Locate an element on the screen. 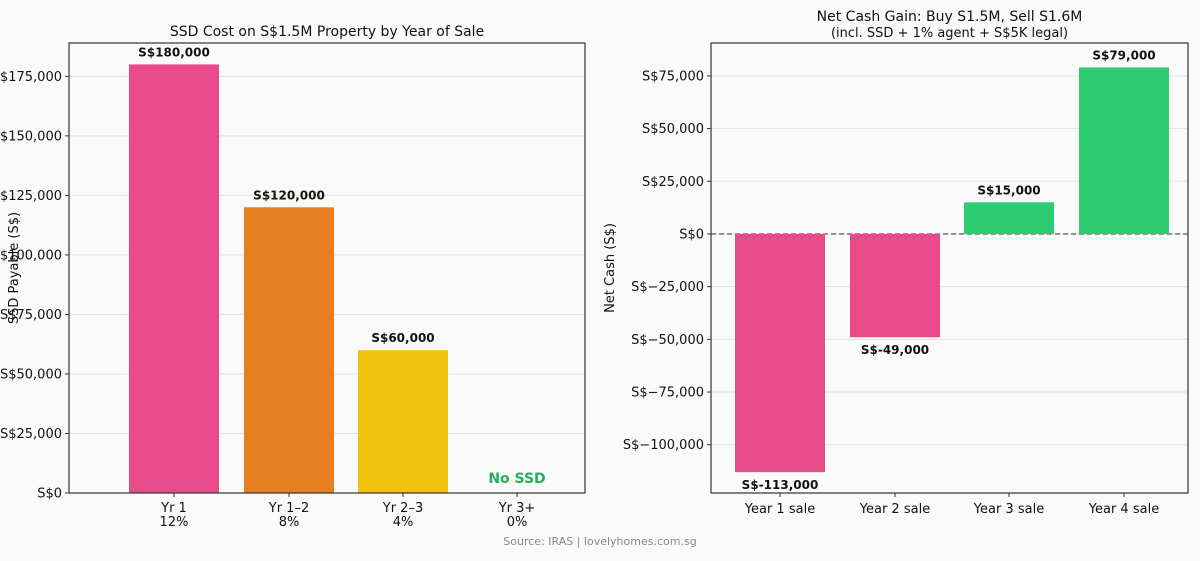 The width and height of the screenshot is (1200, 561). y-tick-label: S$100,000 is located at coordinates (31, 255).